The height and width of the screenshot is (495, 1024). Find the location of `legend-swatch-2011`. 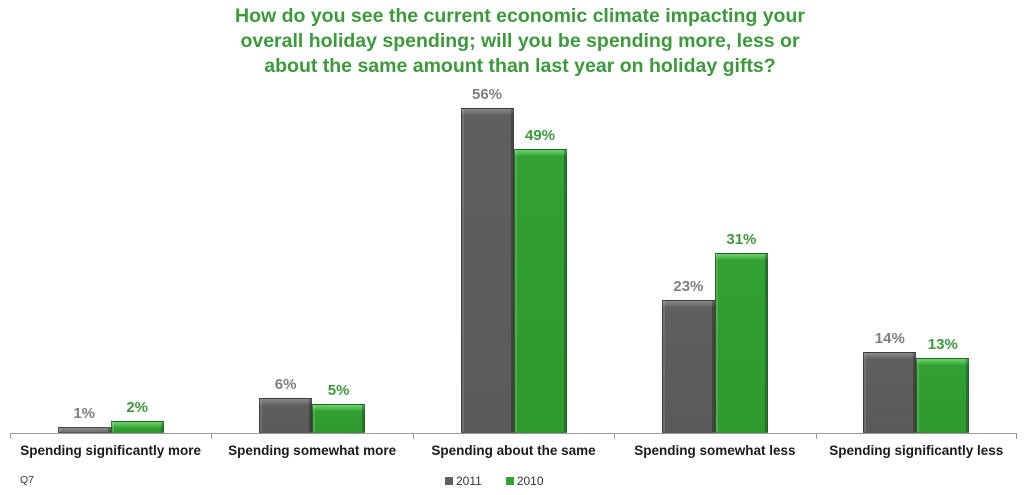

legend-swatch-2011 is located at coordinates (449, 481).